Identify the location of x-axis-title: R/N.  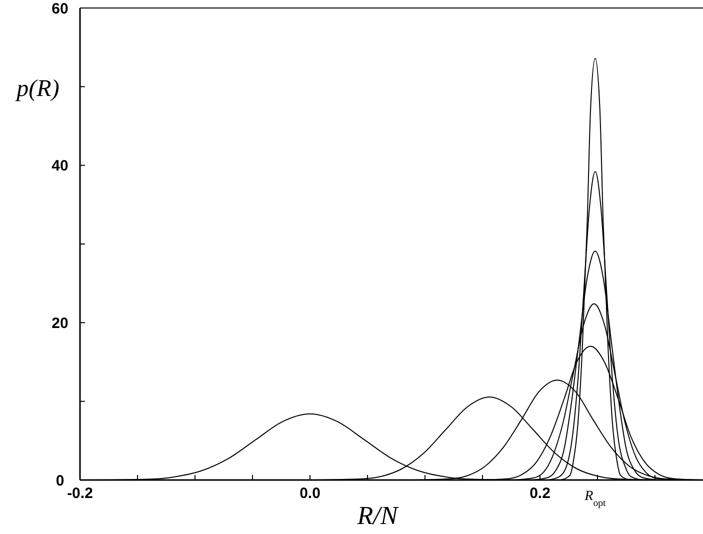
(378, 515).